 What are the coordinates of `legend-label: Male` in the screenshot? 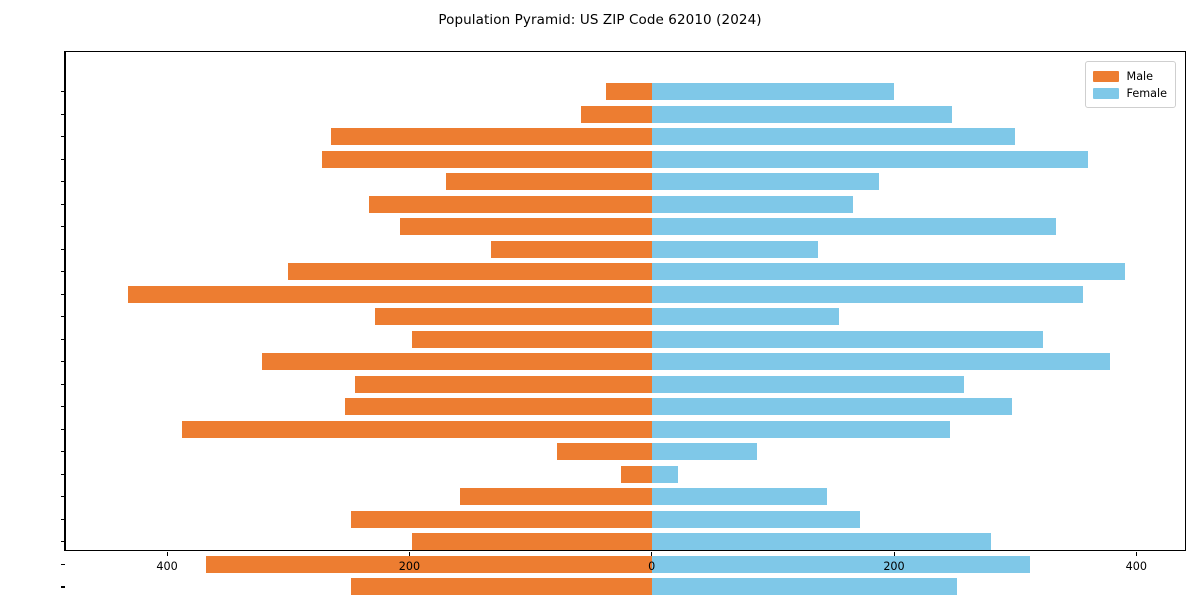 It's located at (1140, 76).